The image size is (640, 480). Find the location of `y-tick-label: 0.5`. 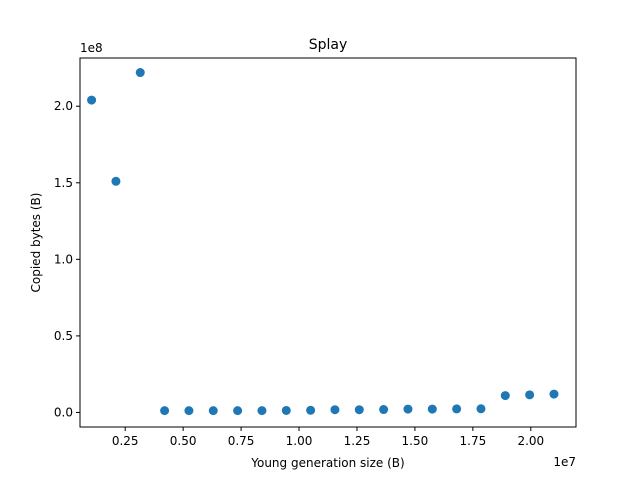

y-tick-label: 0.5 is located at coordinates (63, 336).